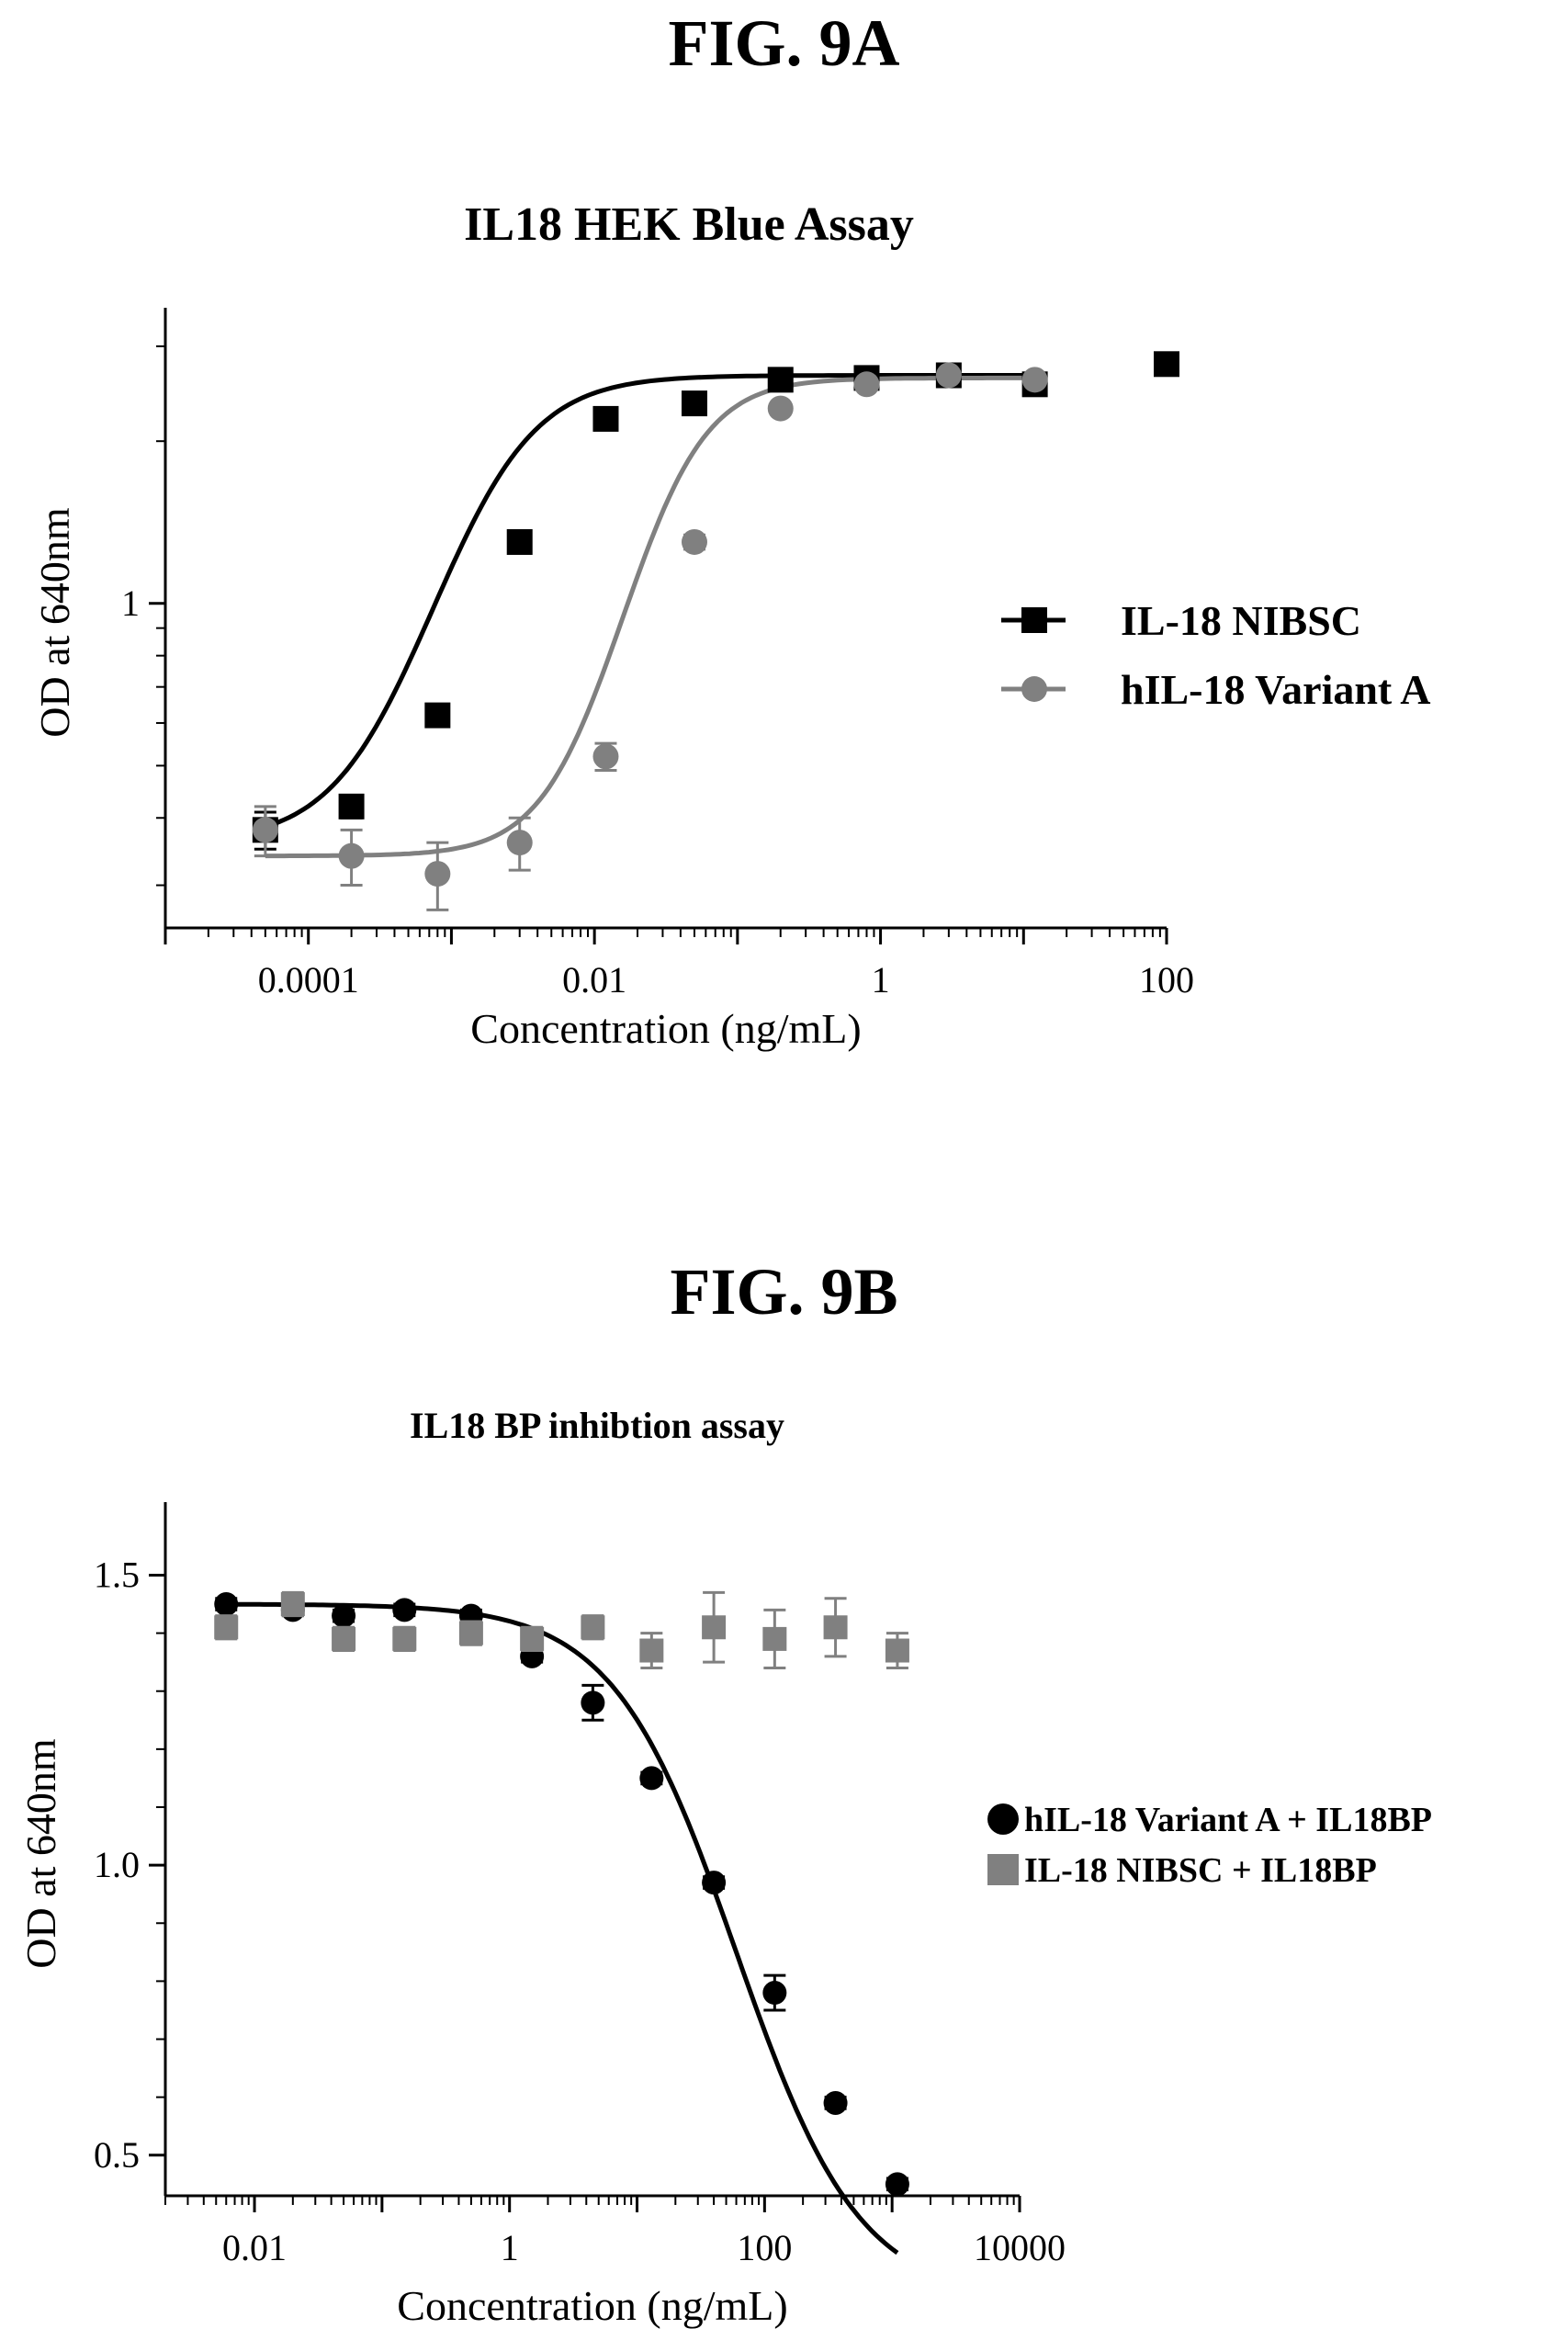  What do you see at coordinates (117, 2155) in the screenshot?
I see `y-tick-label: 0.5` at bounding box center [117, 2155].